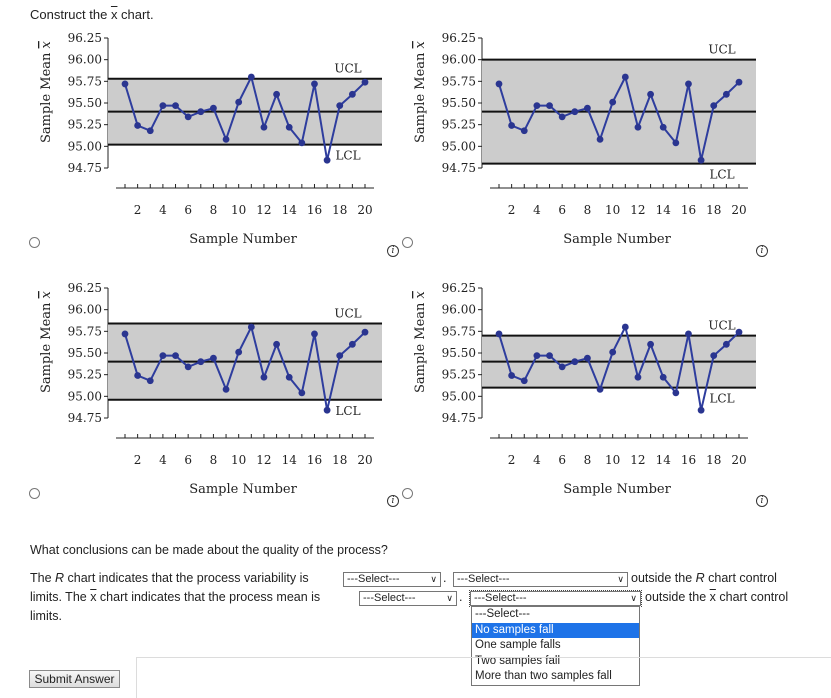  Describe the element at coordinates (543, 676) in the screenshot. I see `dropdown-option: More than two samples fall` at that location.